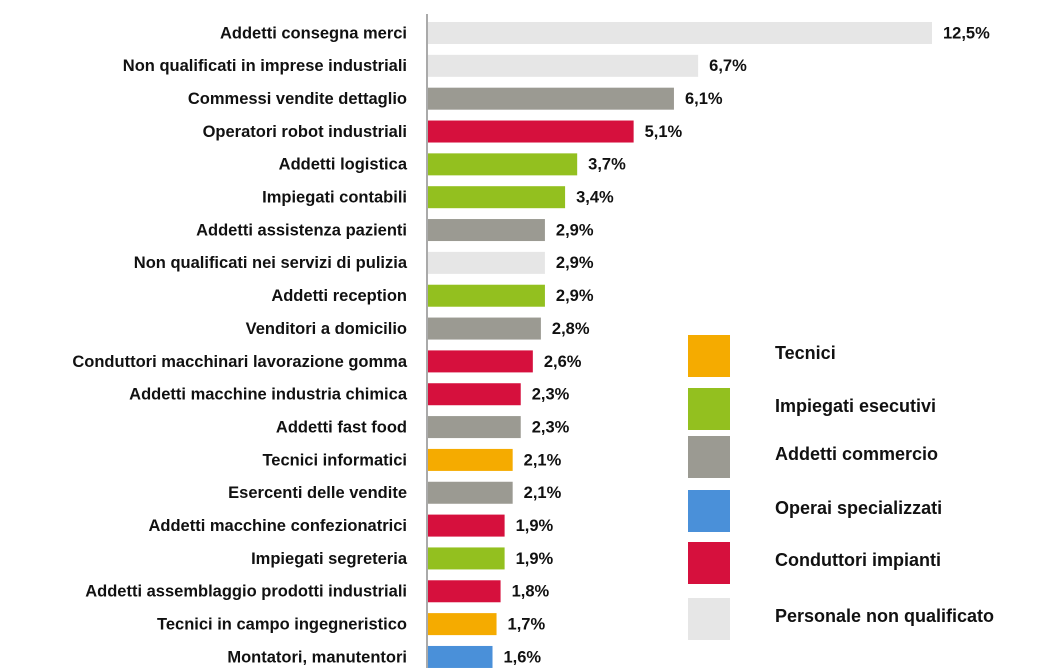  What do you see at coordinates (334, 198) in the screenshot?
I see `category-label: Impiegati contabili` at bounding box center [334, 198].